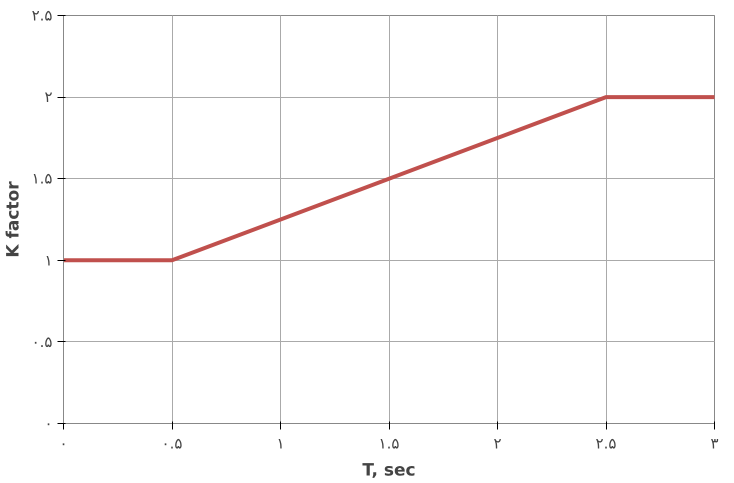 This screenshot has height=483, width=734. What do you see at coordinates (42, 179) in the screenshot?
I see `y-tick-label: ۱.۵` at bounding box center [42, 179].